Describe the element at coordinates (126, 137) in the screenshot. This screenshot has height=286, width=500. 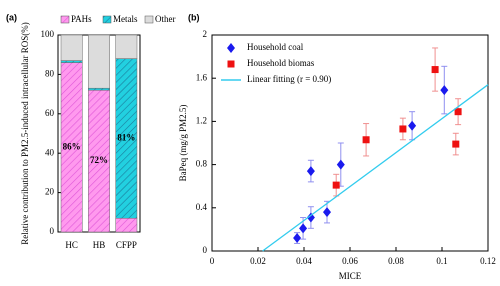
I see `value-label: 81%` at that location.